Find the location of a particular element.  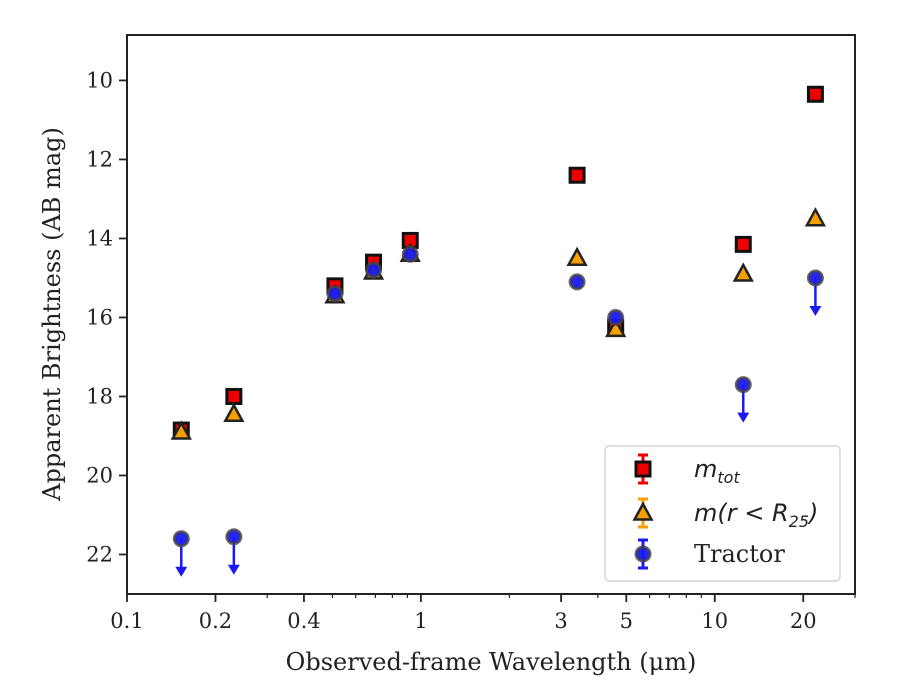

y-tick-label: 12 is located at coordinates (99, 159).